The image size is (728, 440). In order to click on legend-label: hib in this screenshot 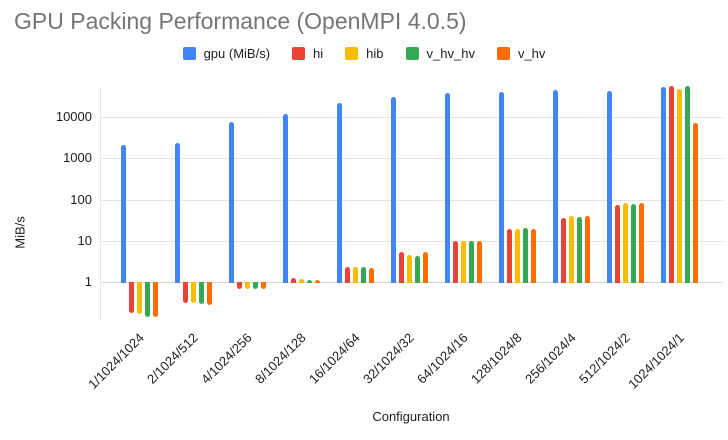, I will do `click(375, 53)`.